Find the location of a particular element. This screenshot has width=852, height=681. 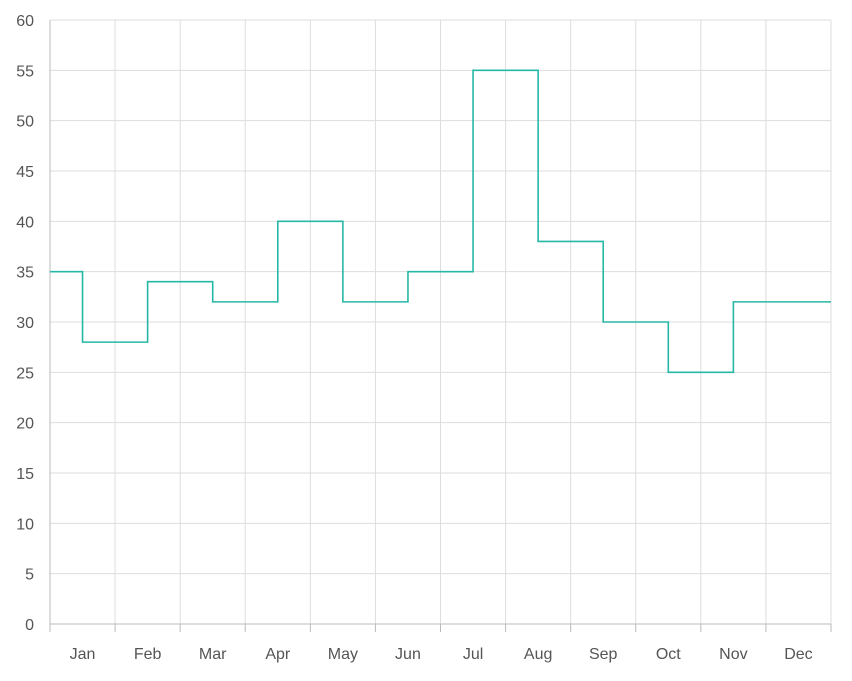

x-tick-label: Jan is located at coordinates (83, 654).